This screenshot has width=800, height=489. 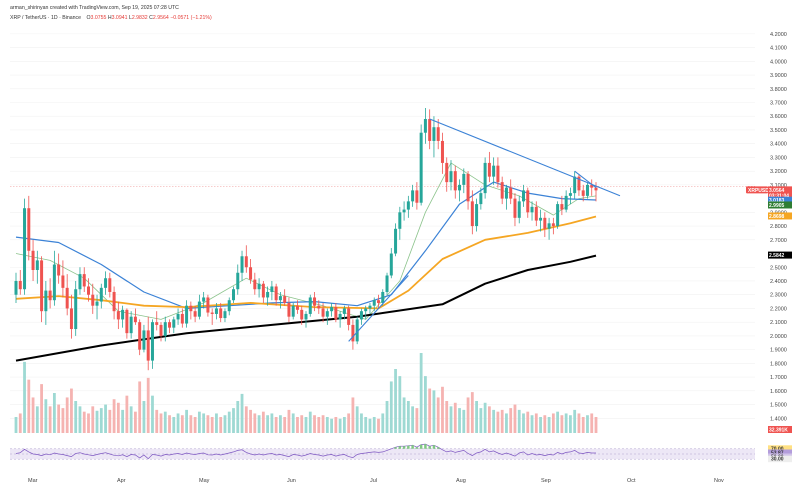 I want to click on time-tick-label: Oct, so click(x=631, y=481).